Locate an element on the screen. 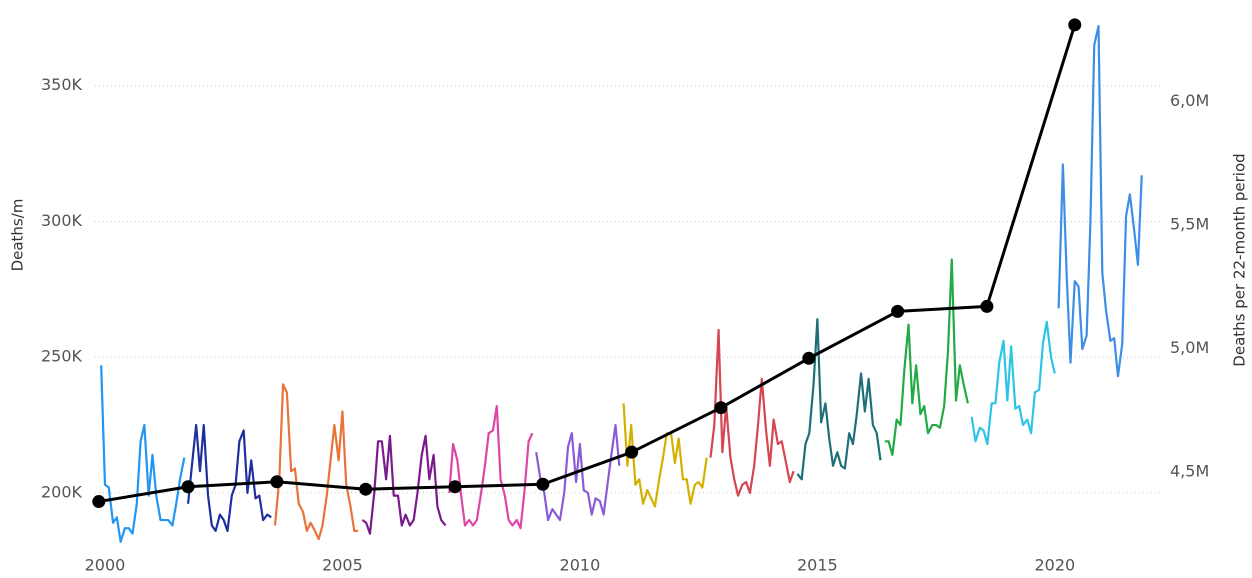 Image resolution: width=1252 pixels, height=578 pixels. y2-axis-title: Deaths per 22-month period is located at coordinates (1240, 259).